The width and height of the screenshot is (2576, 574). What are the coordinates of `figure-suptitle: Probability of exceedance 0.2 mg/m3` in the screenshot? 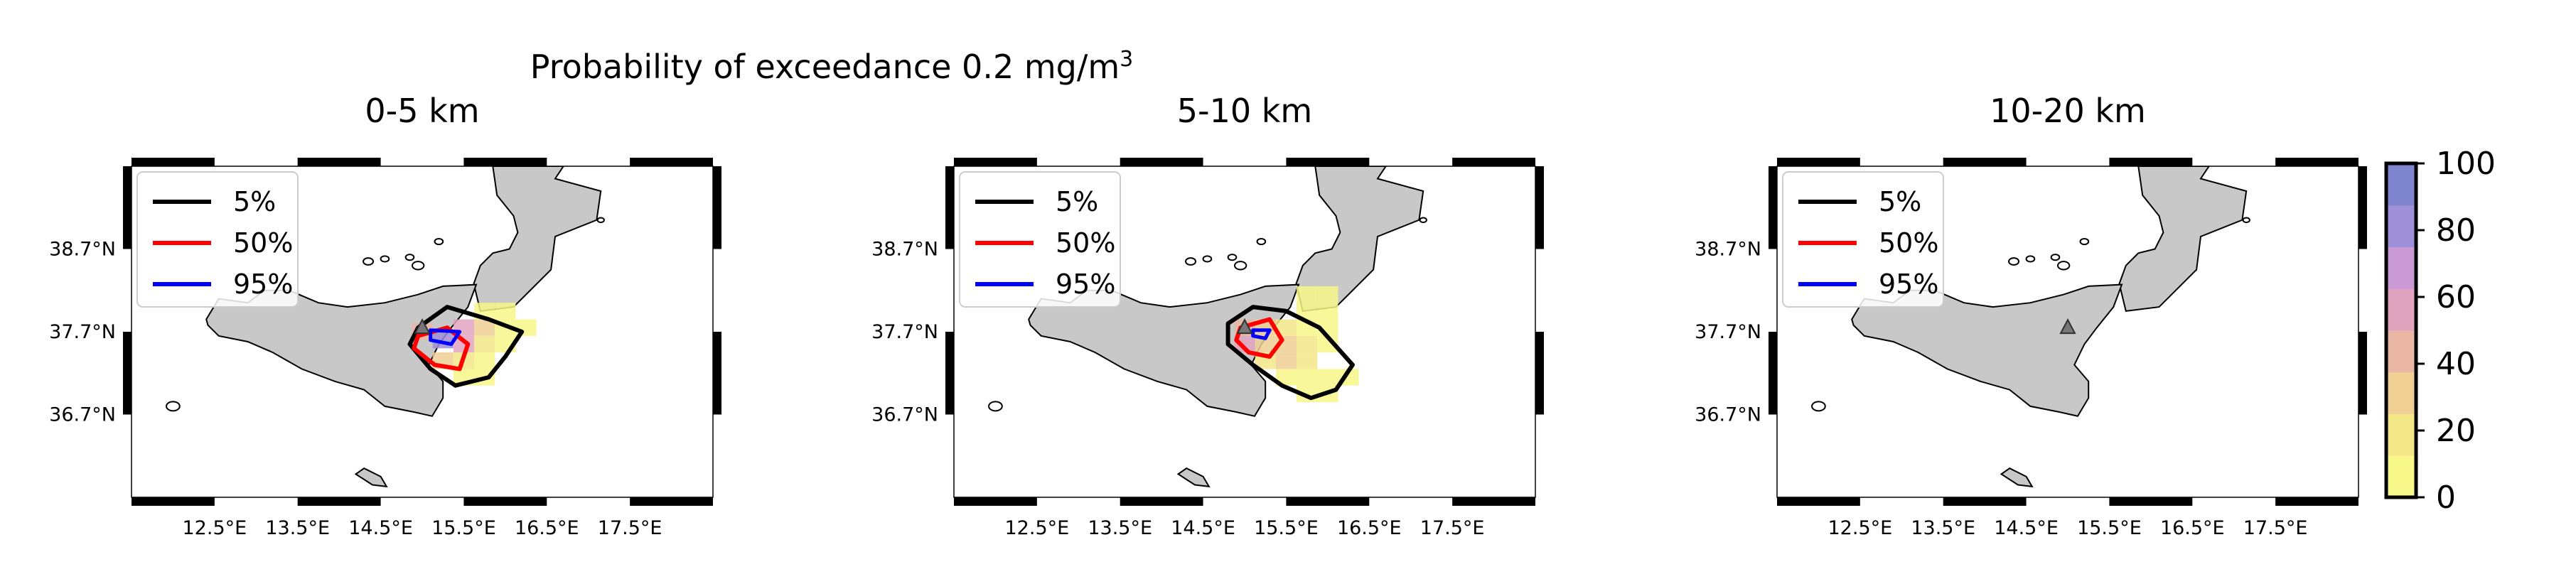 It's located at (832, 67).